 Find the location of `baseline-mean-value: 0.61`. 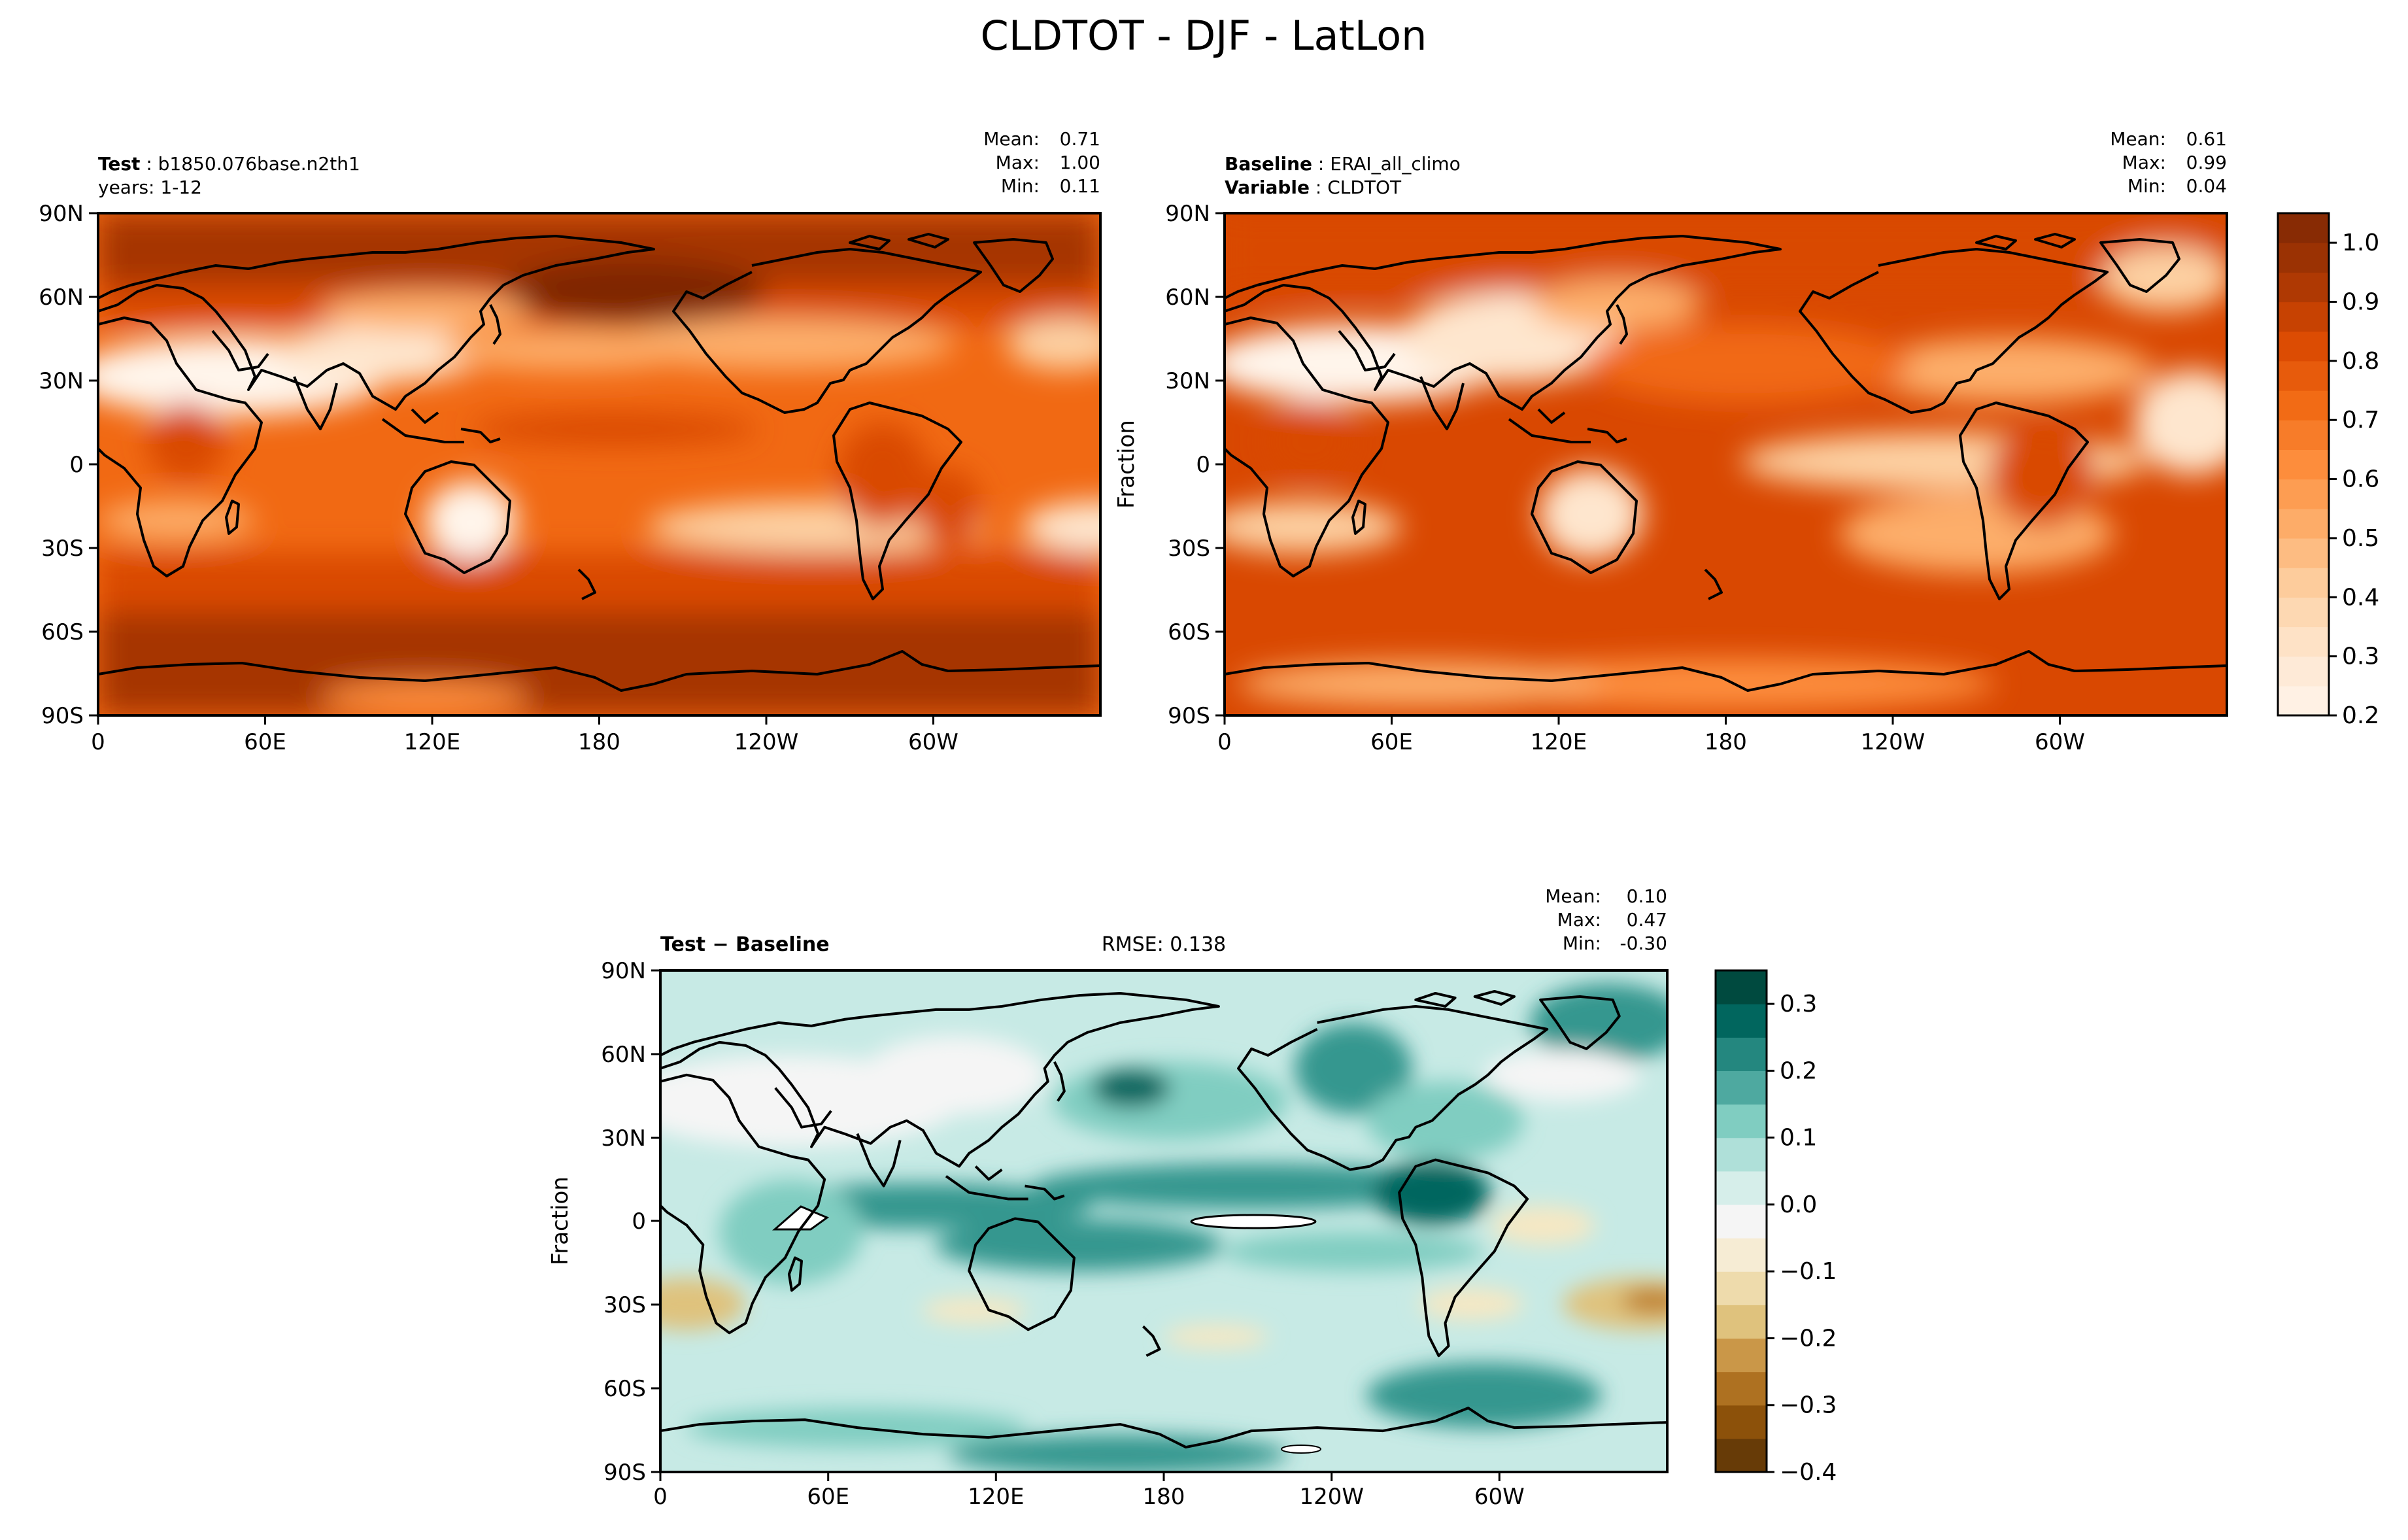

baseline-mean-value: 0.61 is located at coordinates (2206, 139).